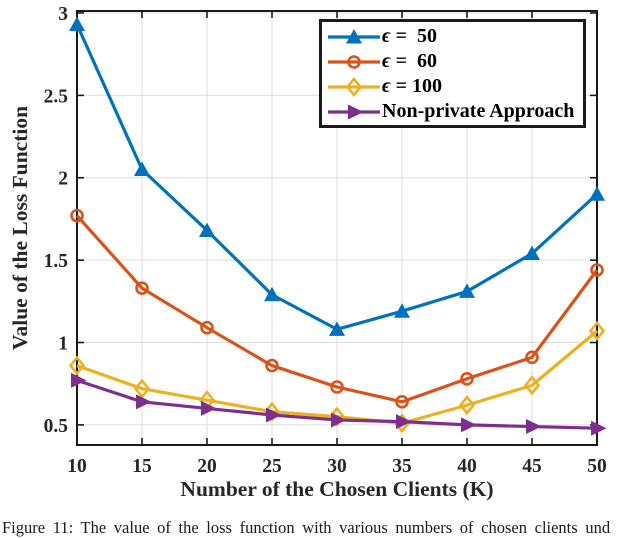 The image size is (640, 538). I want to click on legend-label: Non-private Approach, so click(478, 111).